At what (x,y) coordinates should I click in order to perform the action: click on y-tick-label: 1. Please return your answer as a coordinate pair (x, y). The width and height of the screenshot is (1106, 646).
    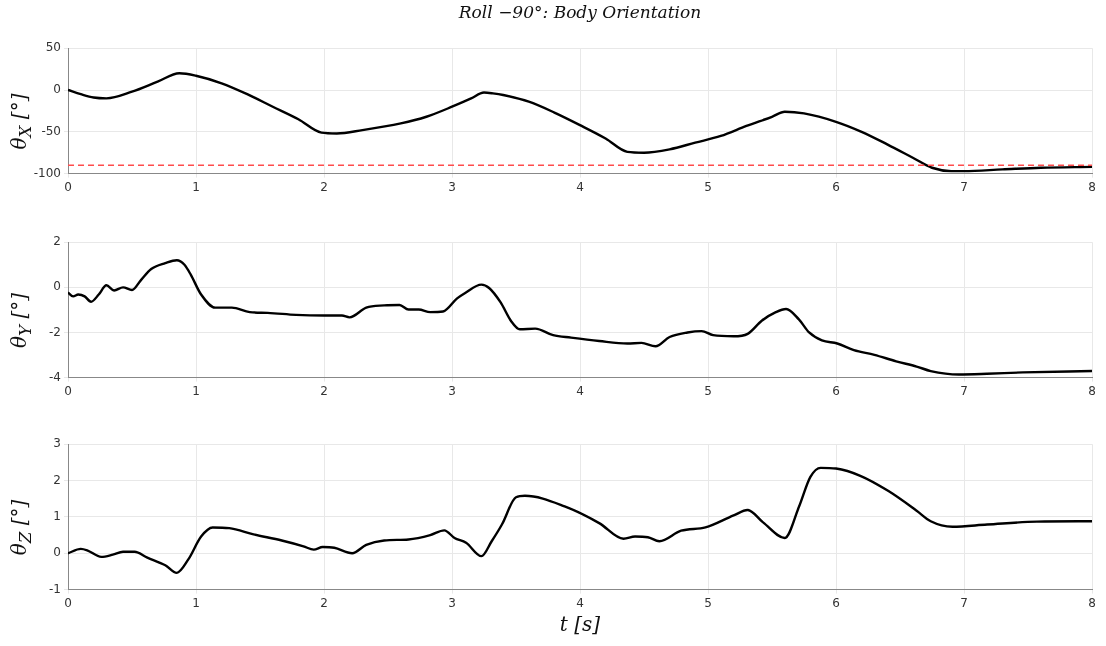
    Looking at the image, I should click on (57, 516).